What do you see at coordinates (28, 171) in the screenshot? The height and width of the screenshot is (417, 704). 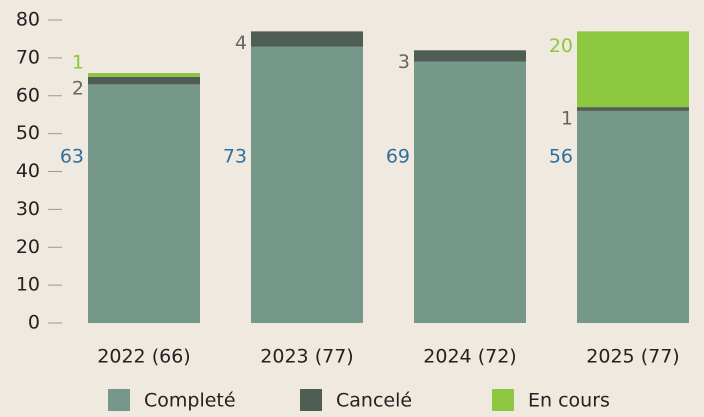 I see `y-tick-label: 40` at bounding box center [28, 171].